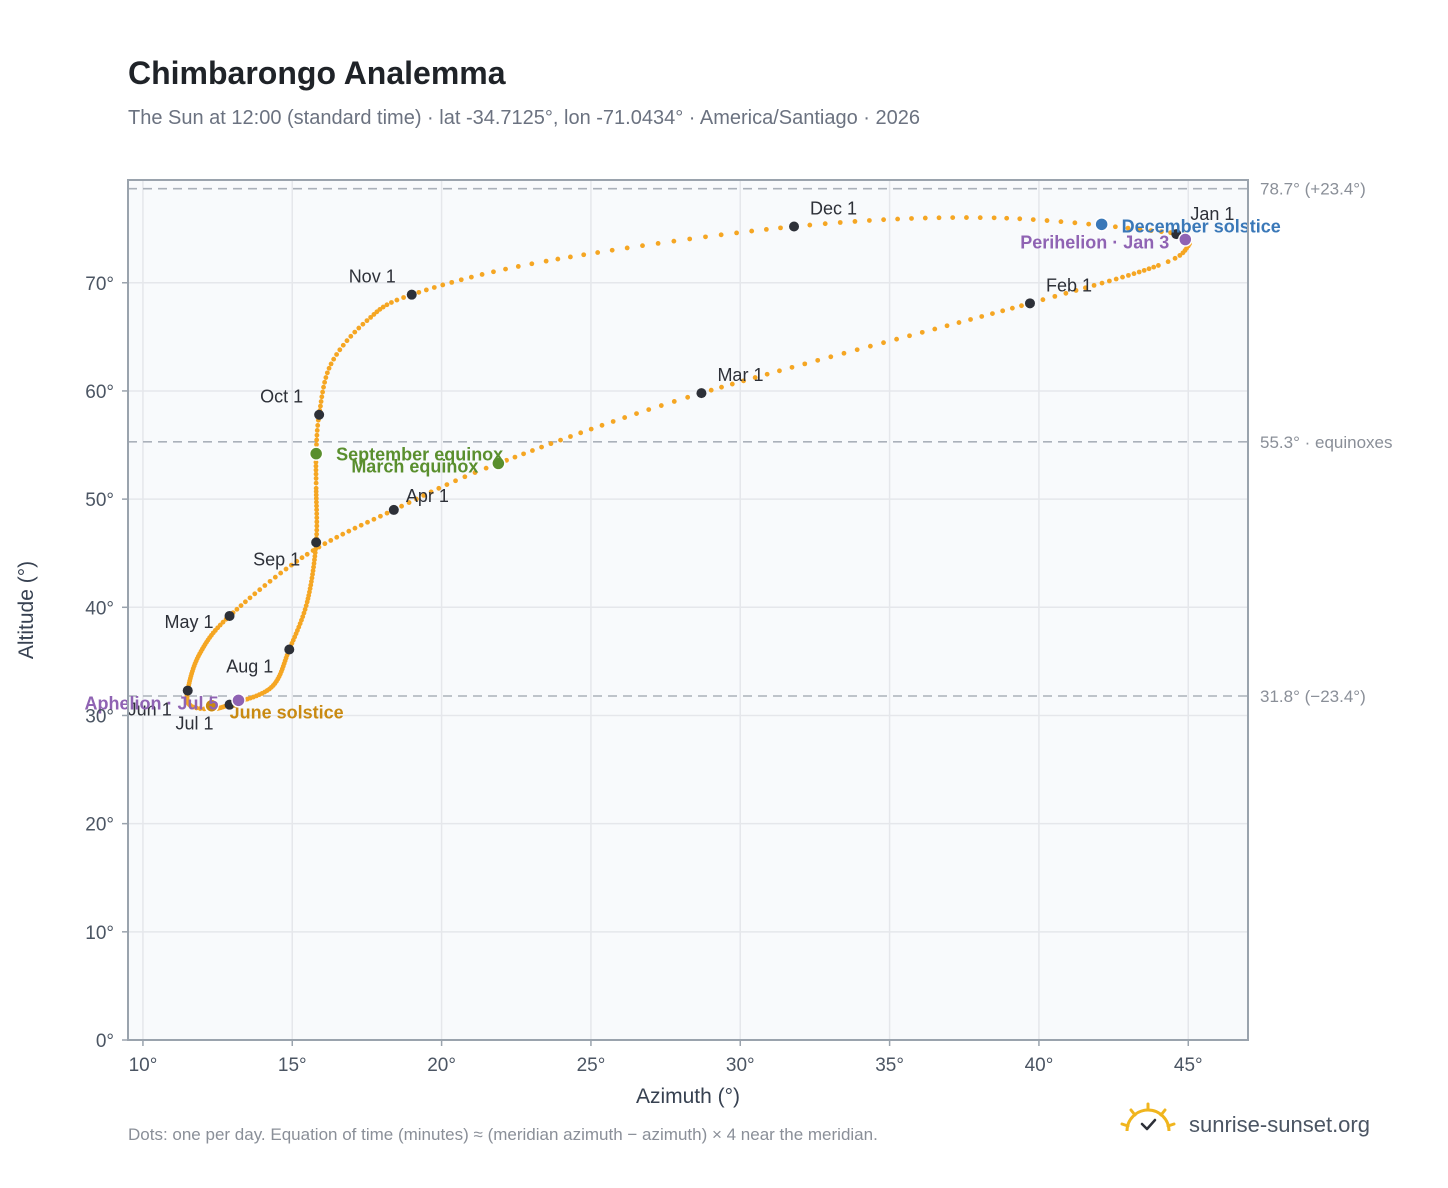 The image size is (1448, 1188). I want to click on x-axis-ticks: 10° 15° 20° 25° 30° 35° 40° 45°, so click(666, 1058).